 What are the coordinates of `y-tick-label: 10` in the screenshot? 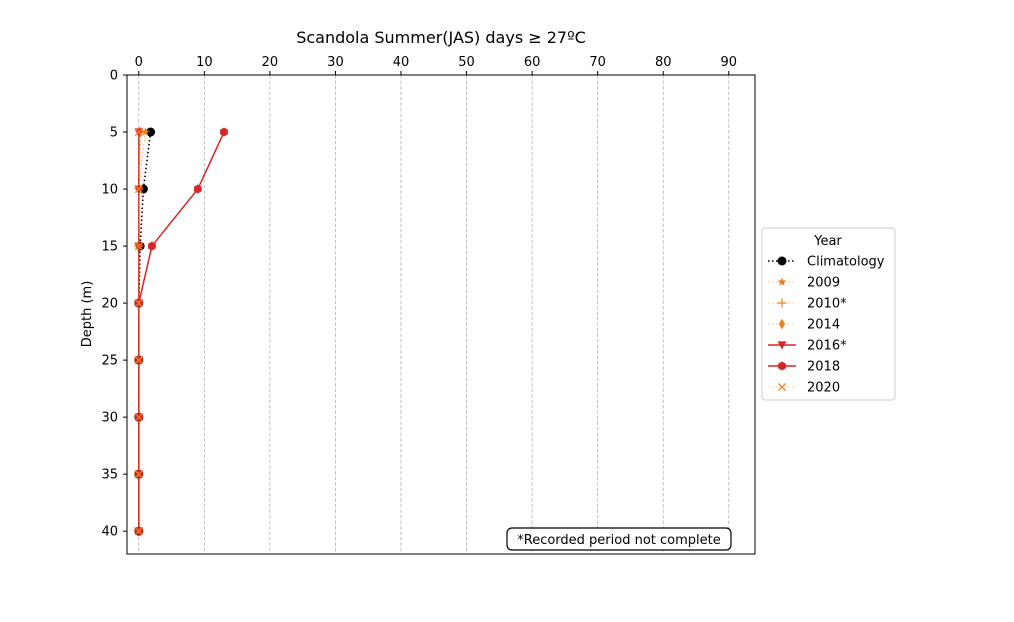 It's located at (109, 190).